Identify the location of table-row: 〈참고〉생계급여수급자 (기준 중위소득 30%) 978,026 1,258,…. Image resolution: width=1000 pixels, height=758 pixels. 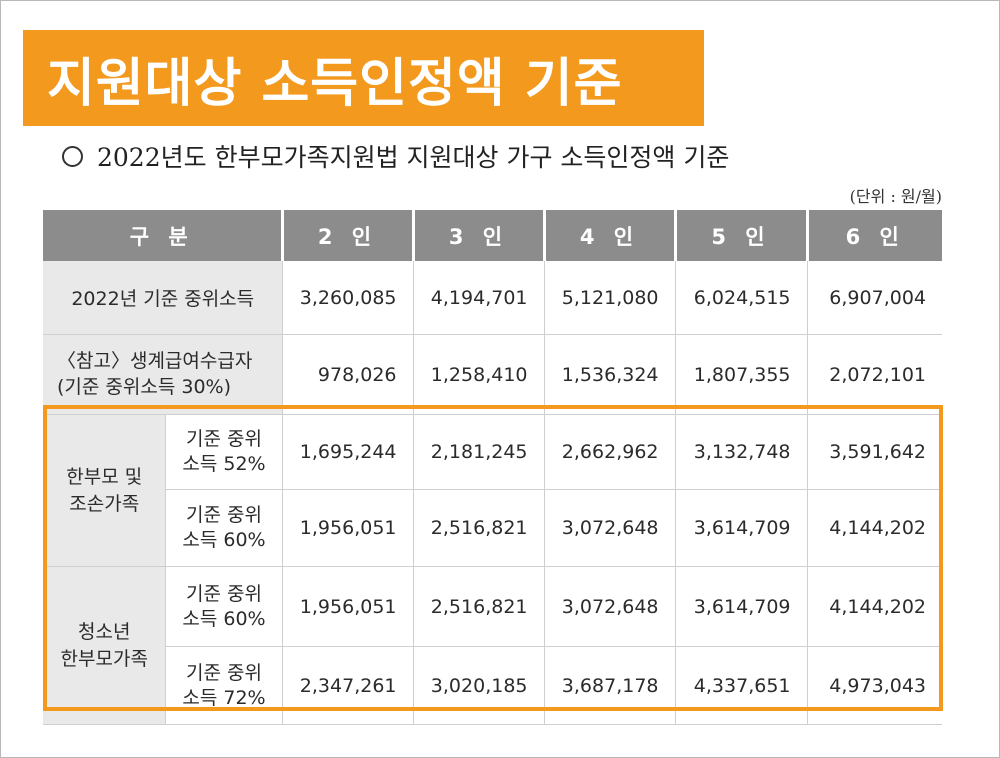
(492, 374).